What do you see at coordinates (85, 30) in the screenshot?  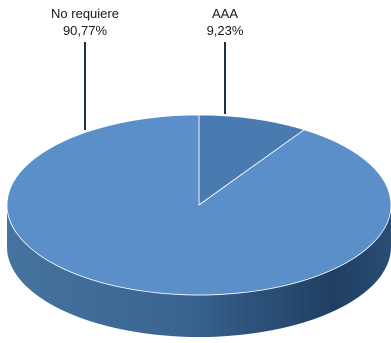 I see `slice-label-no-requiere-value: 90,77%` at bounding box center [85, 30].